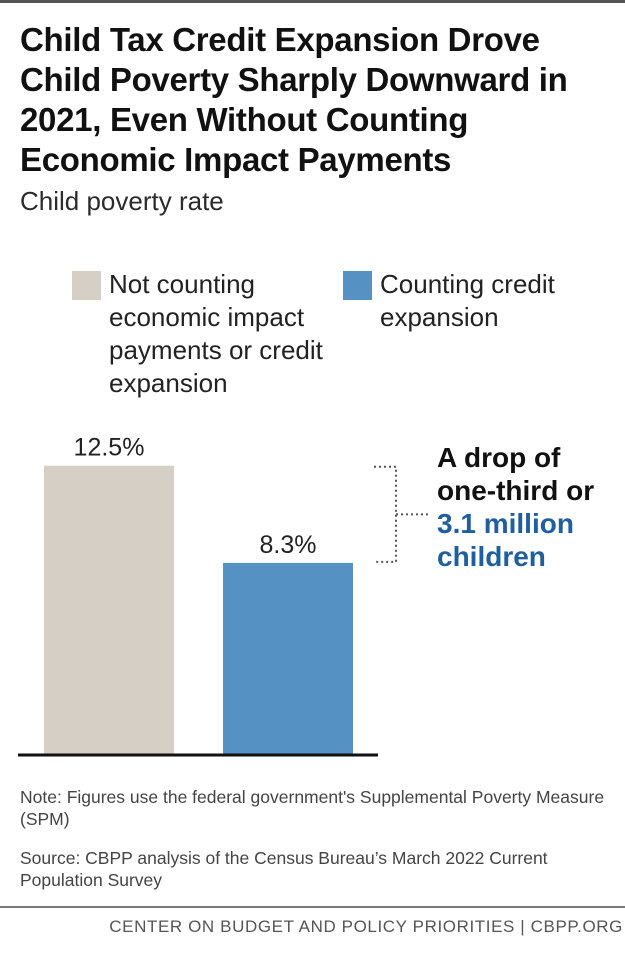  I want to click on chart-subtitle: Child poverty rate, so click(122, 201).